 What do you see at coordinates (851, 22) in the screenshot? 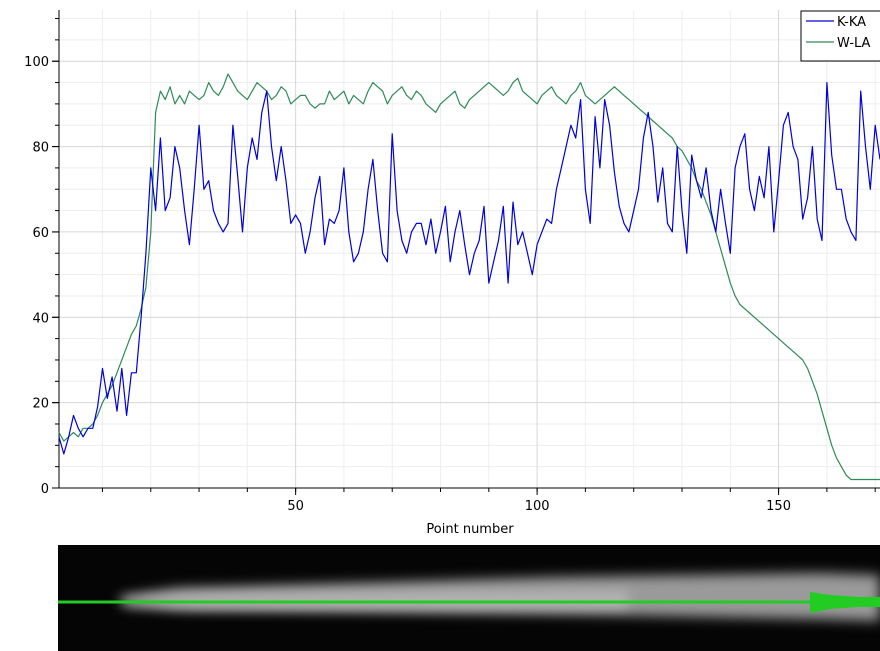
I see `legend-label-k-ka: K-KA` at bounding box center [851, 22].